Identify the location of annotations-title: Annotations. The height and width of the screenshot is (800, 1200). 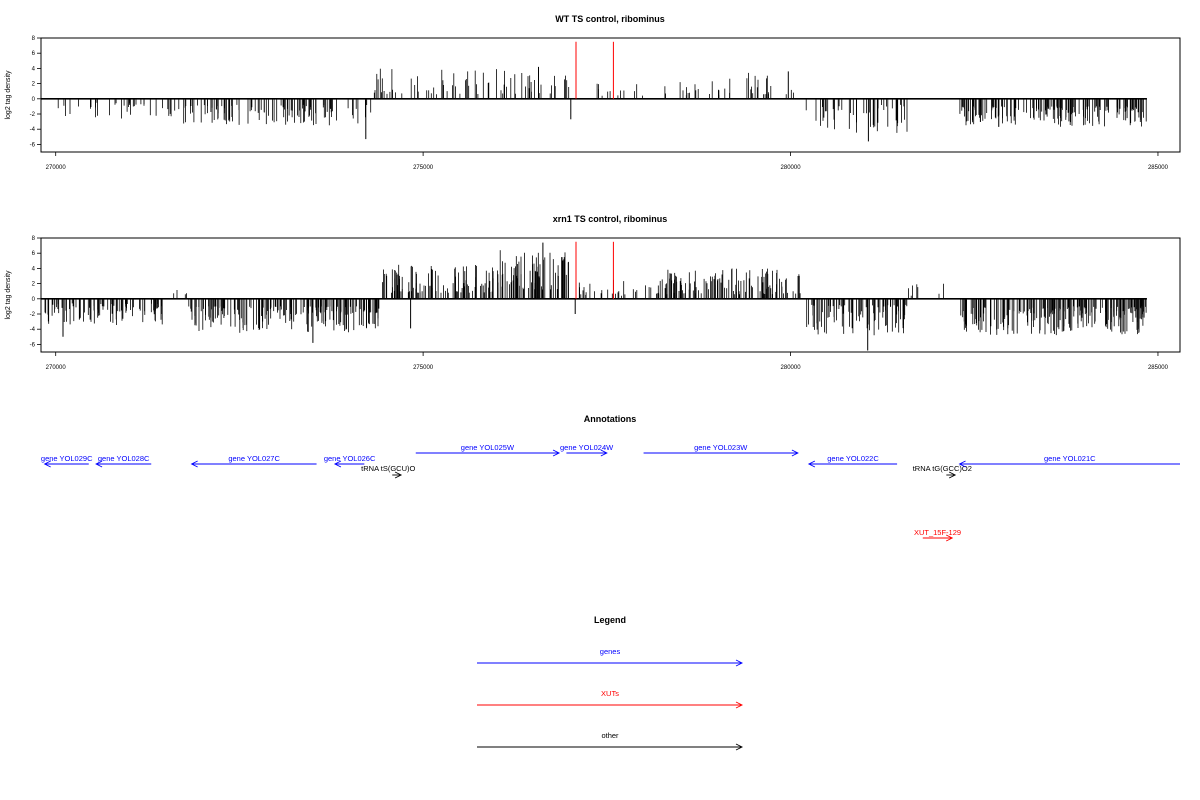
(610, 419).